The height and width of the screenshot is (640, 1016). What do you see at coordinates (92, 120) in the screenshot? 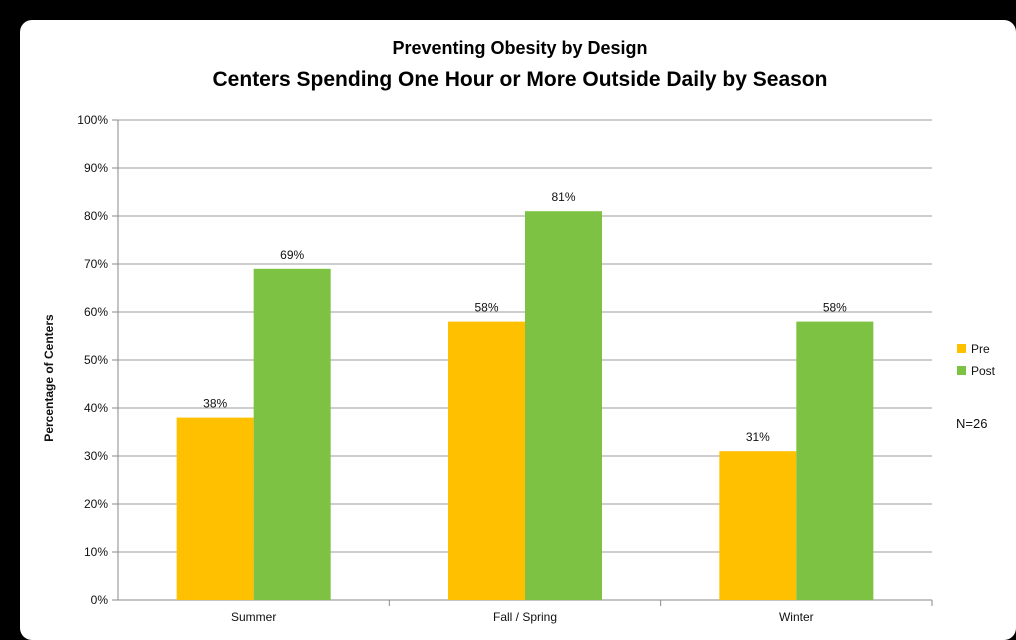
I see `y-tick-label: 100%` at bounding box center [92, 120].